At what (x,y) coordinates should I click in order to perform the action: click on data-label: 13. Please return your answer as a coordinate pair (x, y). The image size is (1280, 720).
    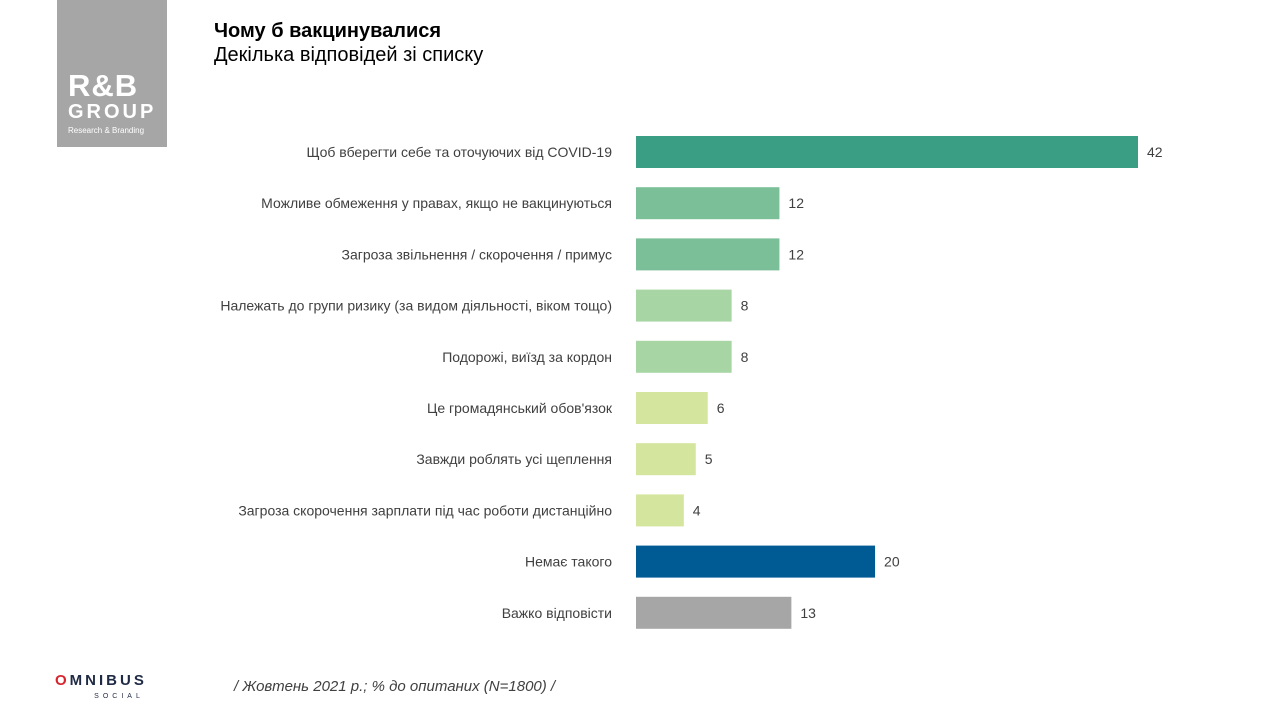
    Looking at the image, I should click on (808, 613).